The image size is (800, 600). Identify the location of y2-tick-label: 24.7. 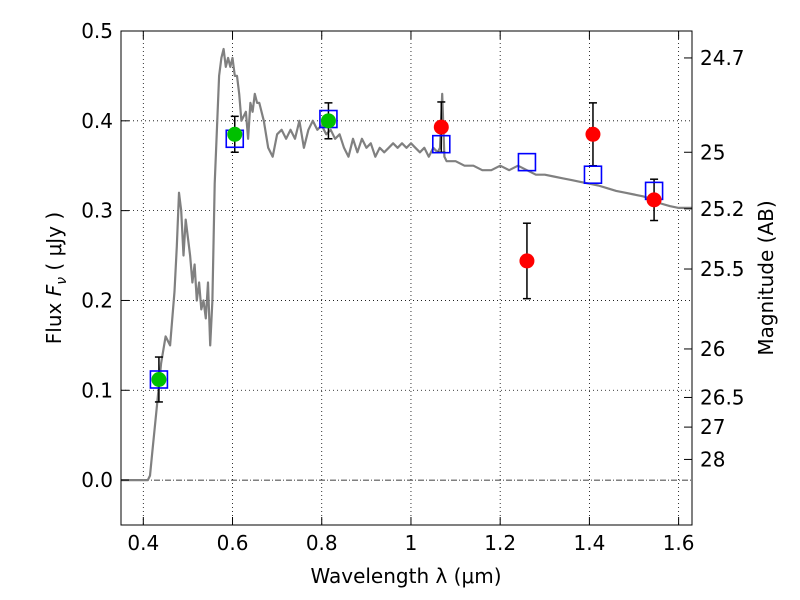
(722, 58).